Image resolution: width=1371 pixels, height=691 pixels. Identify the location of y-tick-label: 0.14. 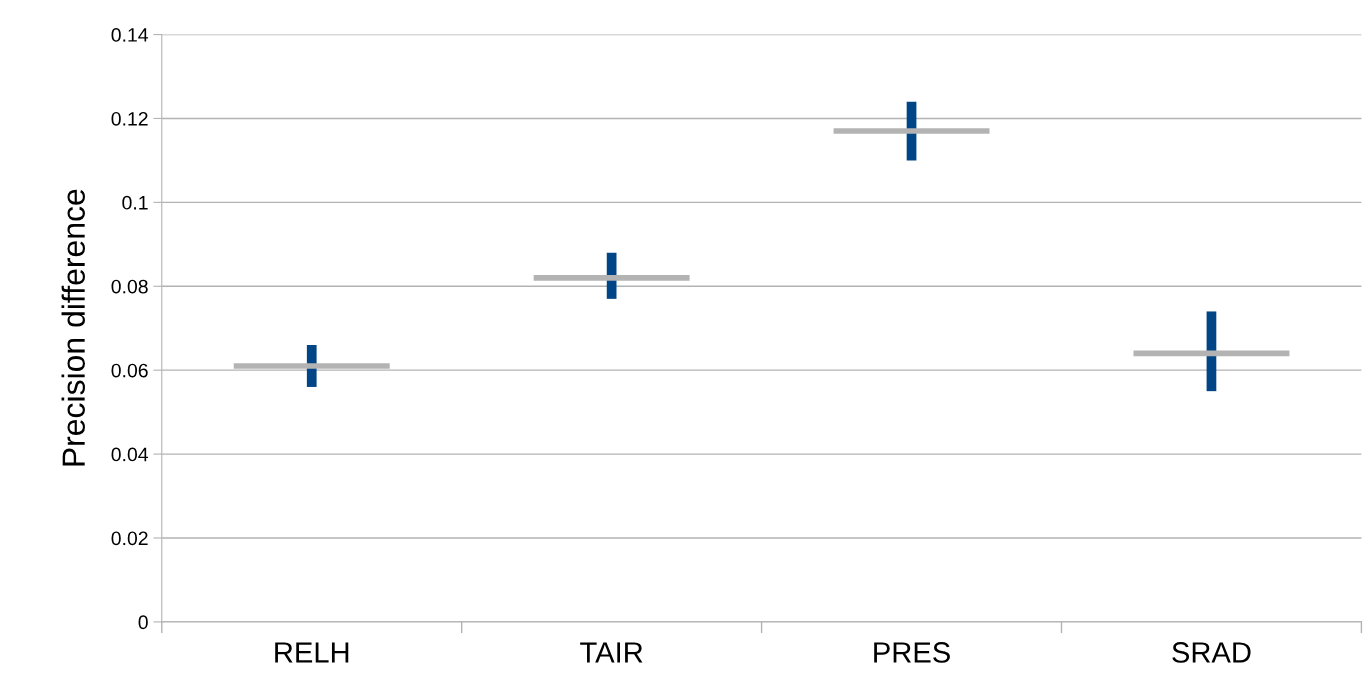
(130, 35).